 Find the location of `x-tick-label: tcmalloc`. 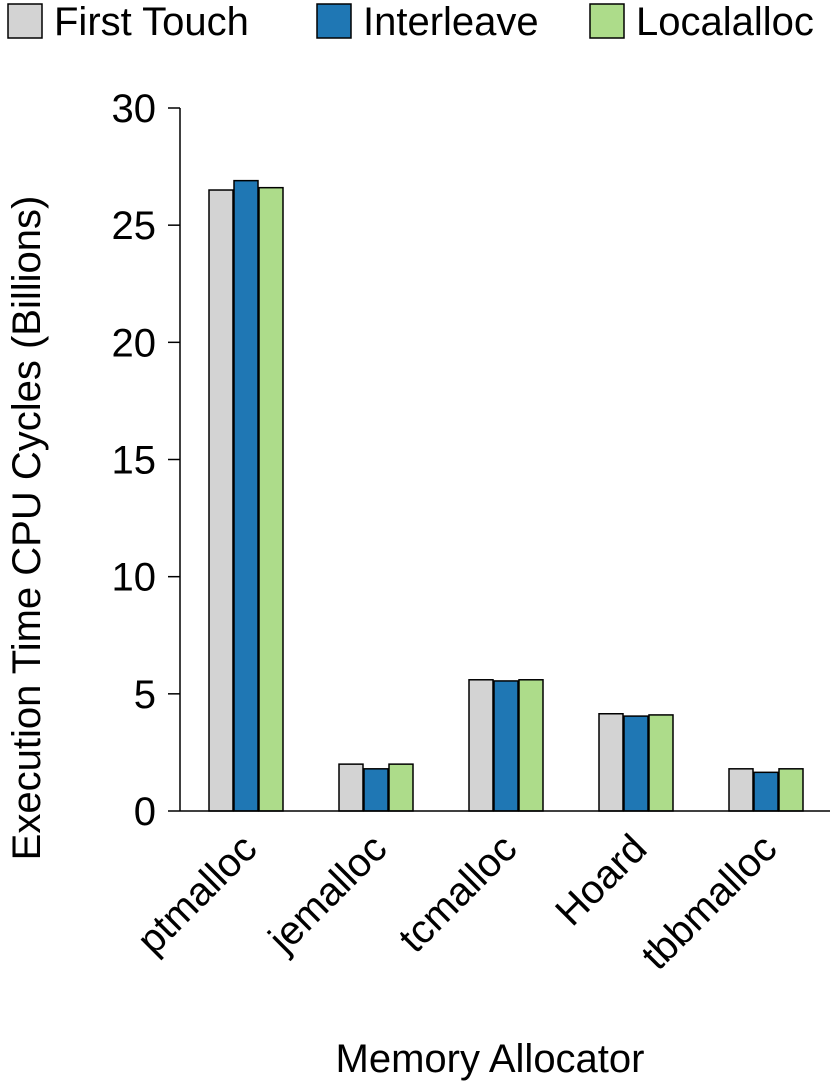

x-tick-label: tcmalloc is located at coordinates (458, 893).